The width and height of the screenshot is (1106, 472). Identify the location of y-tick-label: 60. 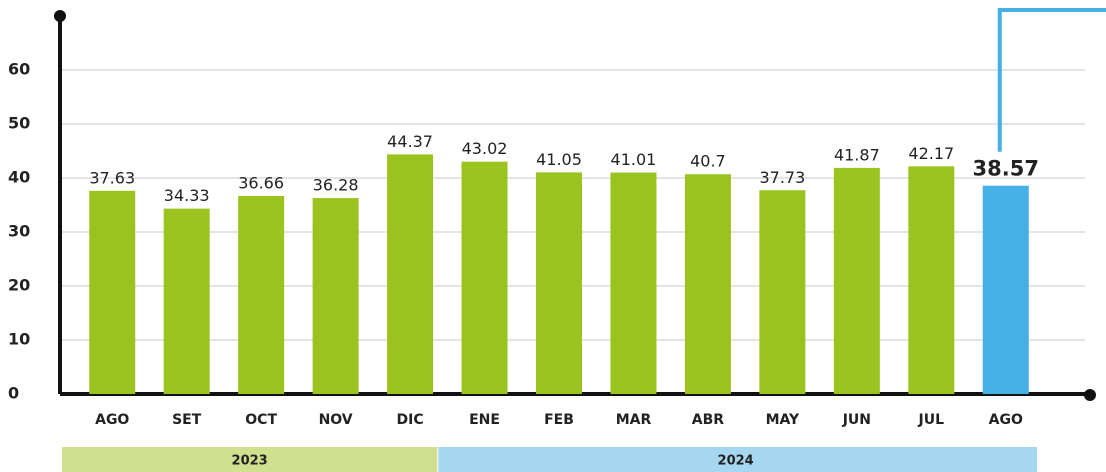
(19, 69).